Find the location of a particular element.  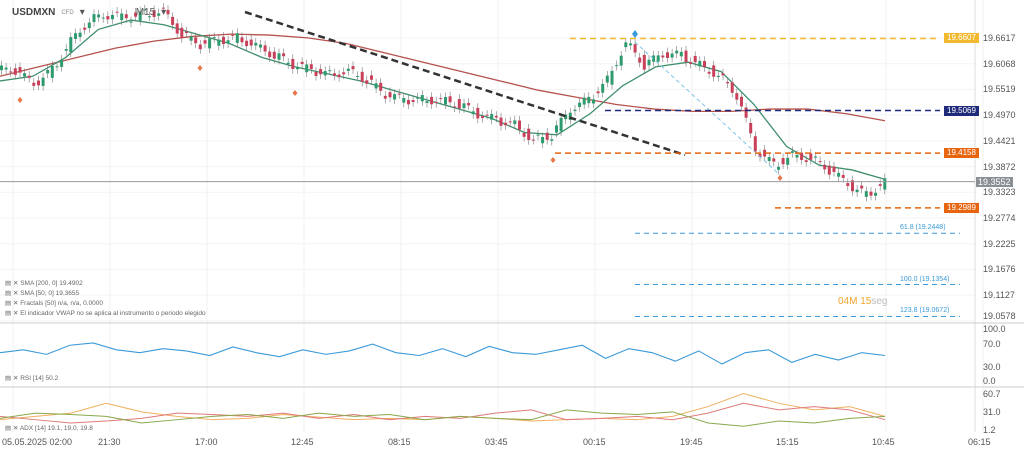

symbol-dropdown-icon: ▾ is located at coordinates (82, 12).